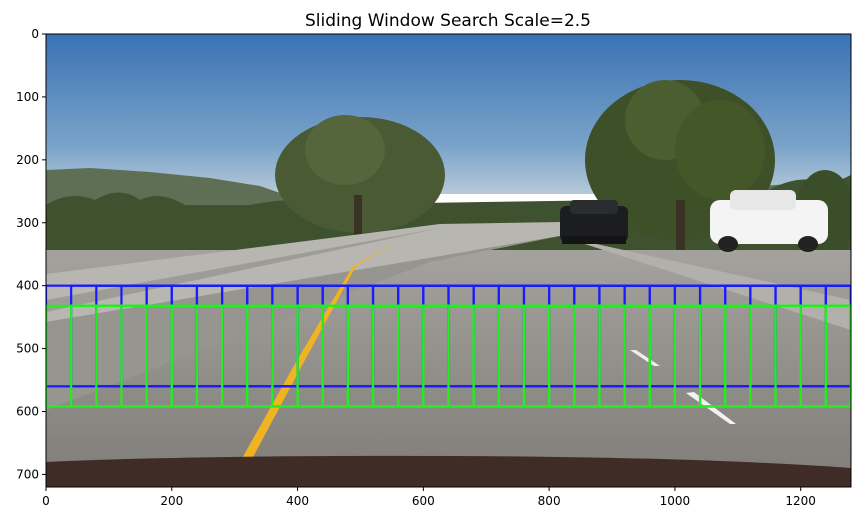 This screenshot has height=520, width=864. I want to click on y-tick-label: 500, so click(27, 349).